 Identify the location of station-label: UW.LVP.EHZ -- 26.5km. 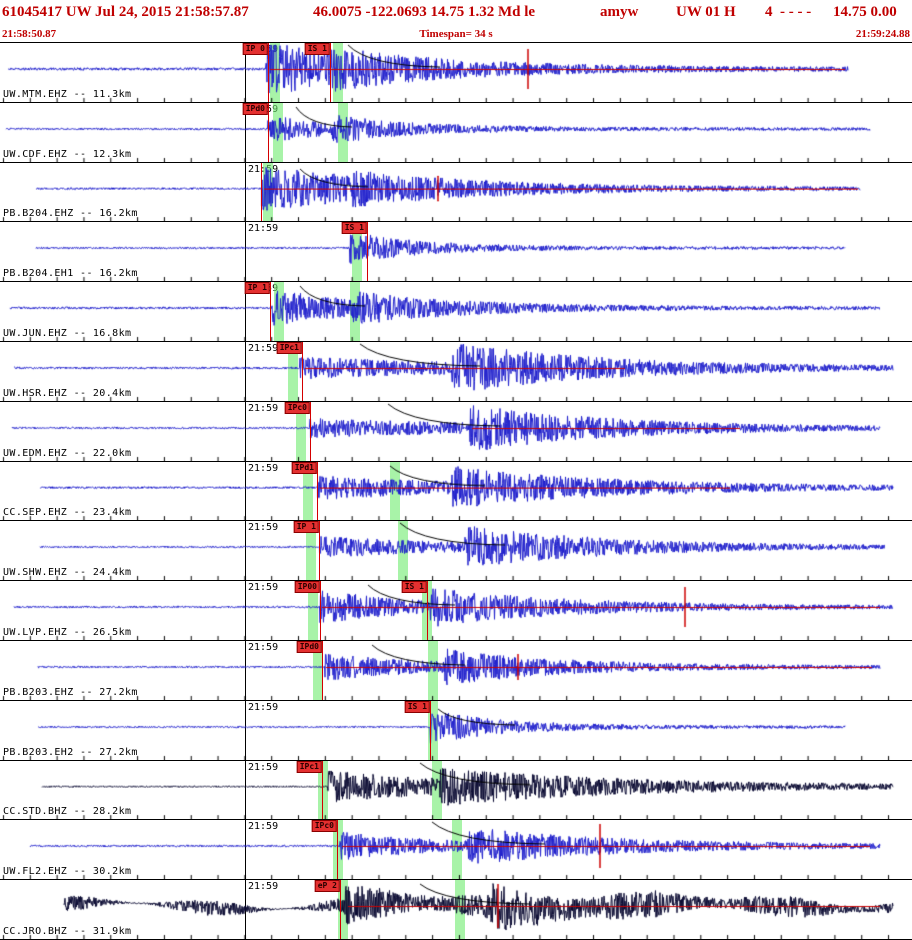
(67, 632).